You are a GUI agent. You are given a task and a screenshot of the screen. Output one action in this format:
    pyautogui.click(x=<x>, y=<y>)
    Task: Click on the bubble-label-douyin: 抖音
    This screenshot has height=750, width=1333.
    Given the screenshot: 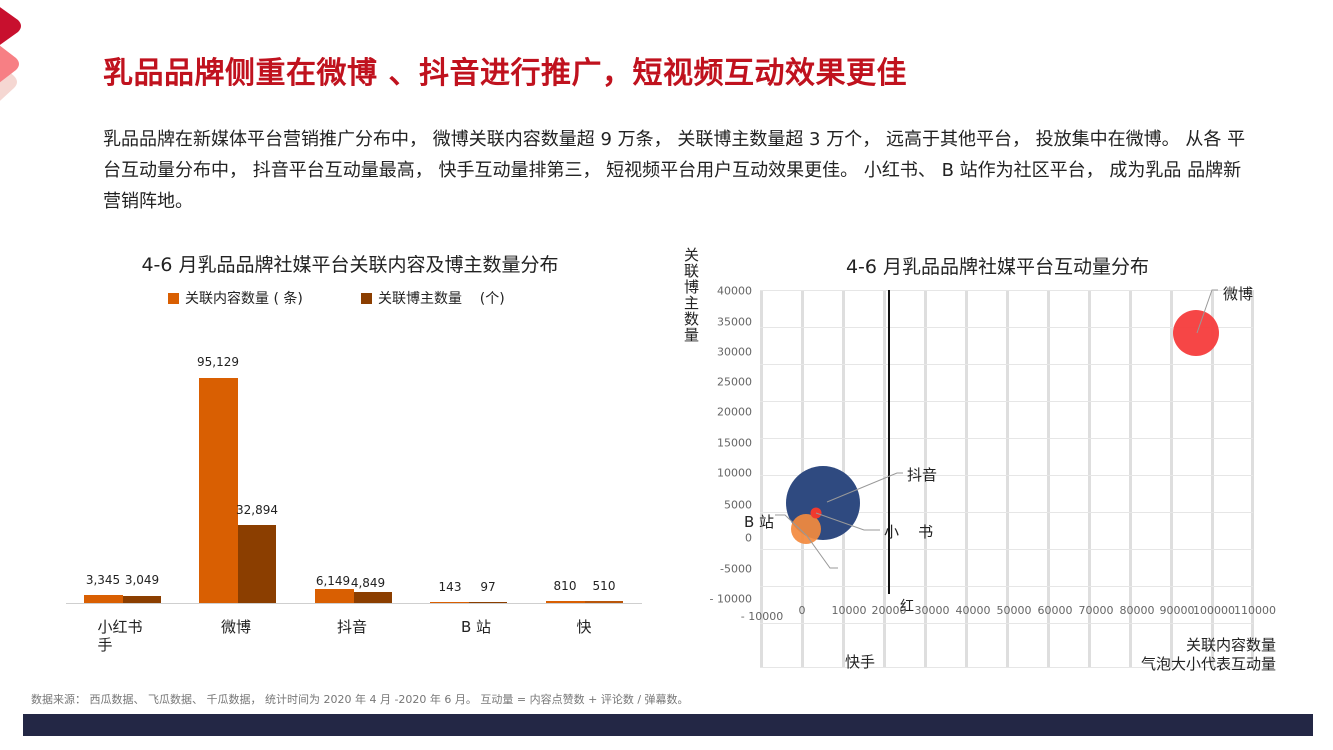 What is the action you would take?
    pyautogui.click(x=922, y=475)
    